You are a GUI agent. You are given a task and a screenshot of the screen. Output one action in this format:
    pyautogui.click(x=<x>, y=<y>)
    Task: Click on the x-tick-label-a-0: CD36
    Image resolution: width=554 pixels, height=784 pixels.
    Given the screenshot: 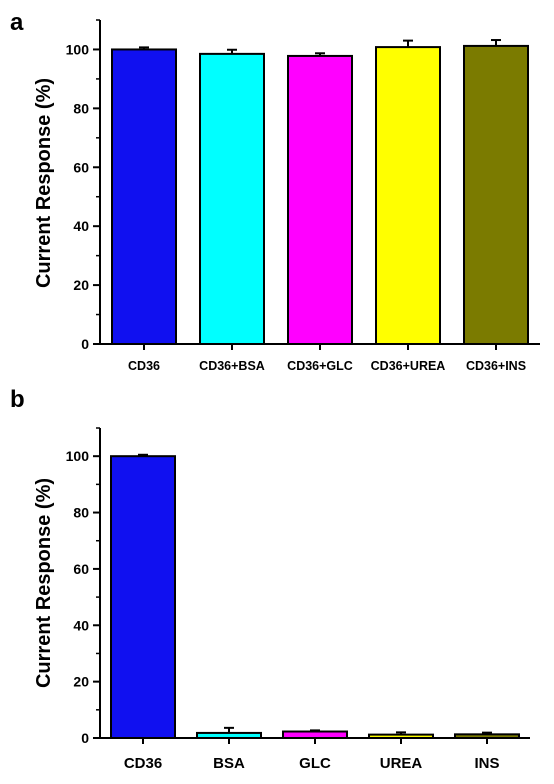 What is the action you would take?
    pyautogui.click(x=144, y=366)
    